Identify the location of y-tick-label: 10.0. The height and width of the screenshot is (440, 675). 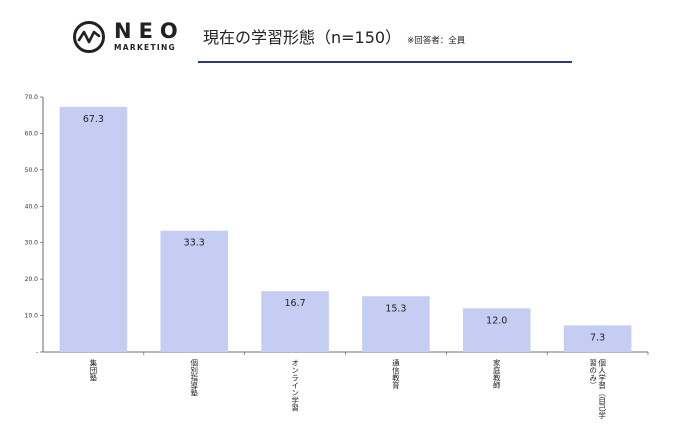
(32, 316).